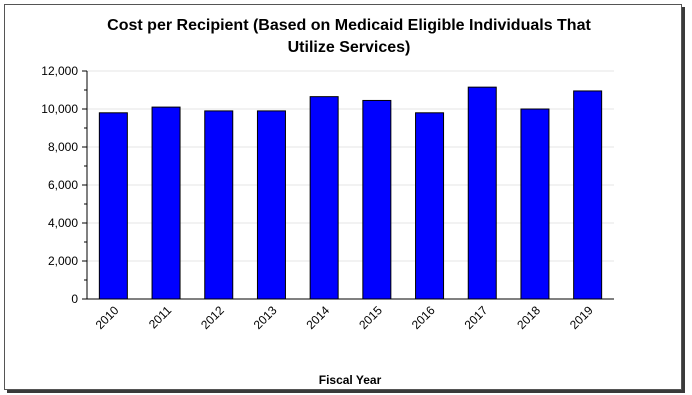 The image size is (692, 395). What do you see at coordinates (370, 317) in the screenshot?
I see `x-tick-label: 2015` at bounding box center [370, 317].